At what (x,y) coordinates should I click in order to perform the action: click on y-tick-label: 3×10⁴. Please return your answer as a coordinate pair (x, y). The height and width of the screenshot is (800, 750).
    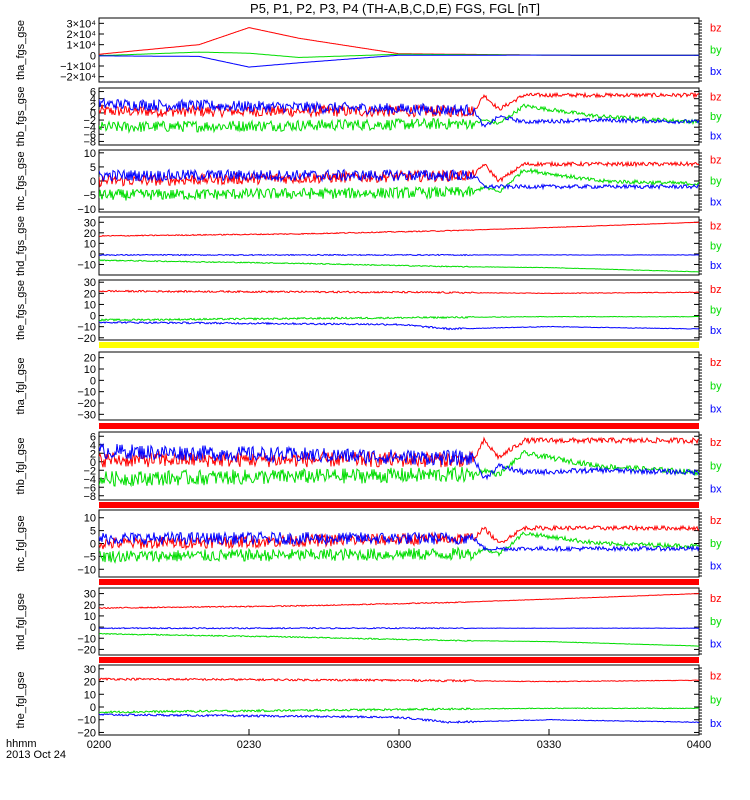
    Looking at the image, I should click on (81, 24).